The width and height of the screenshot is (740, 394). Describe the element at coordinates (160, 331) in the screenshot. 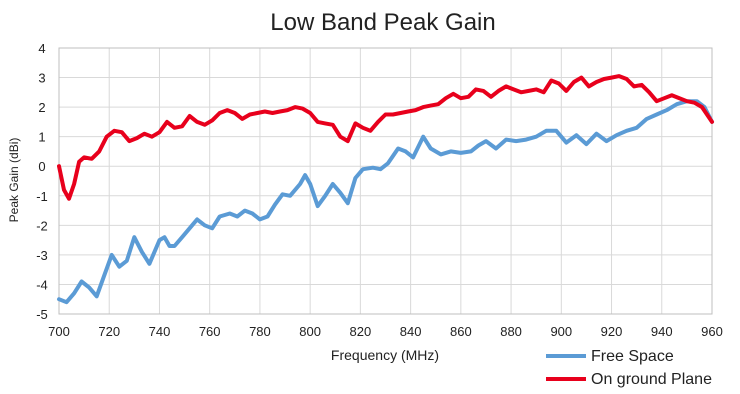

I see `x-tick-label: 740` at that location.